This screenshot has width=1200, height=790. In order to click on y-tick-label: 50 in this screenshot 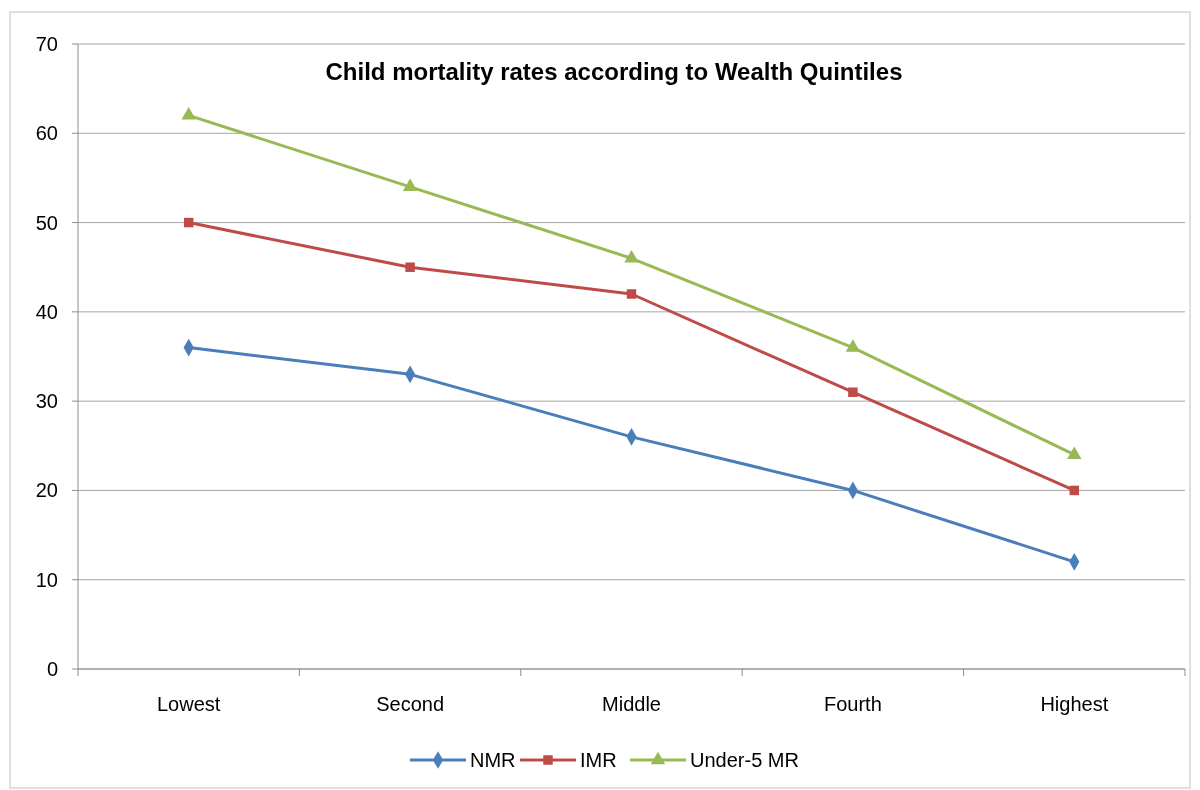, I will do `click(46, 222)`.